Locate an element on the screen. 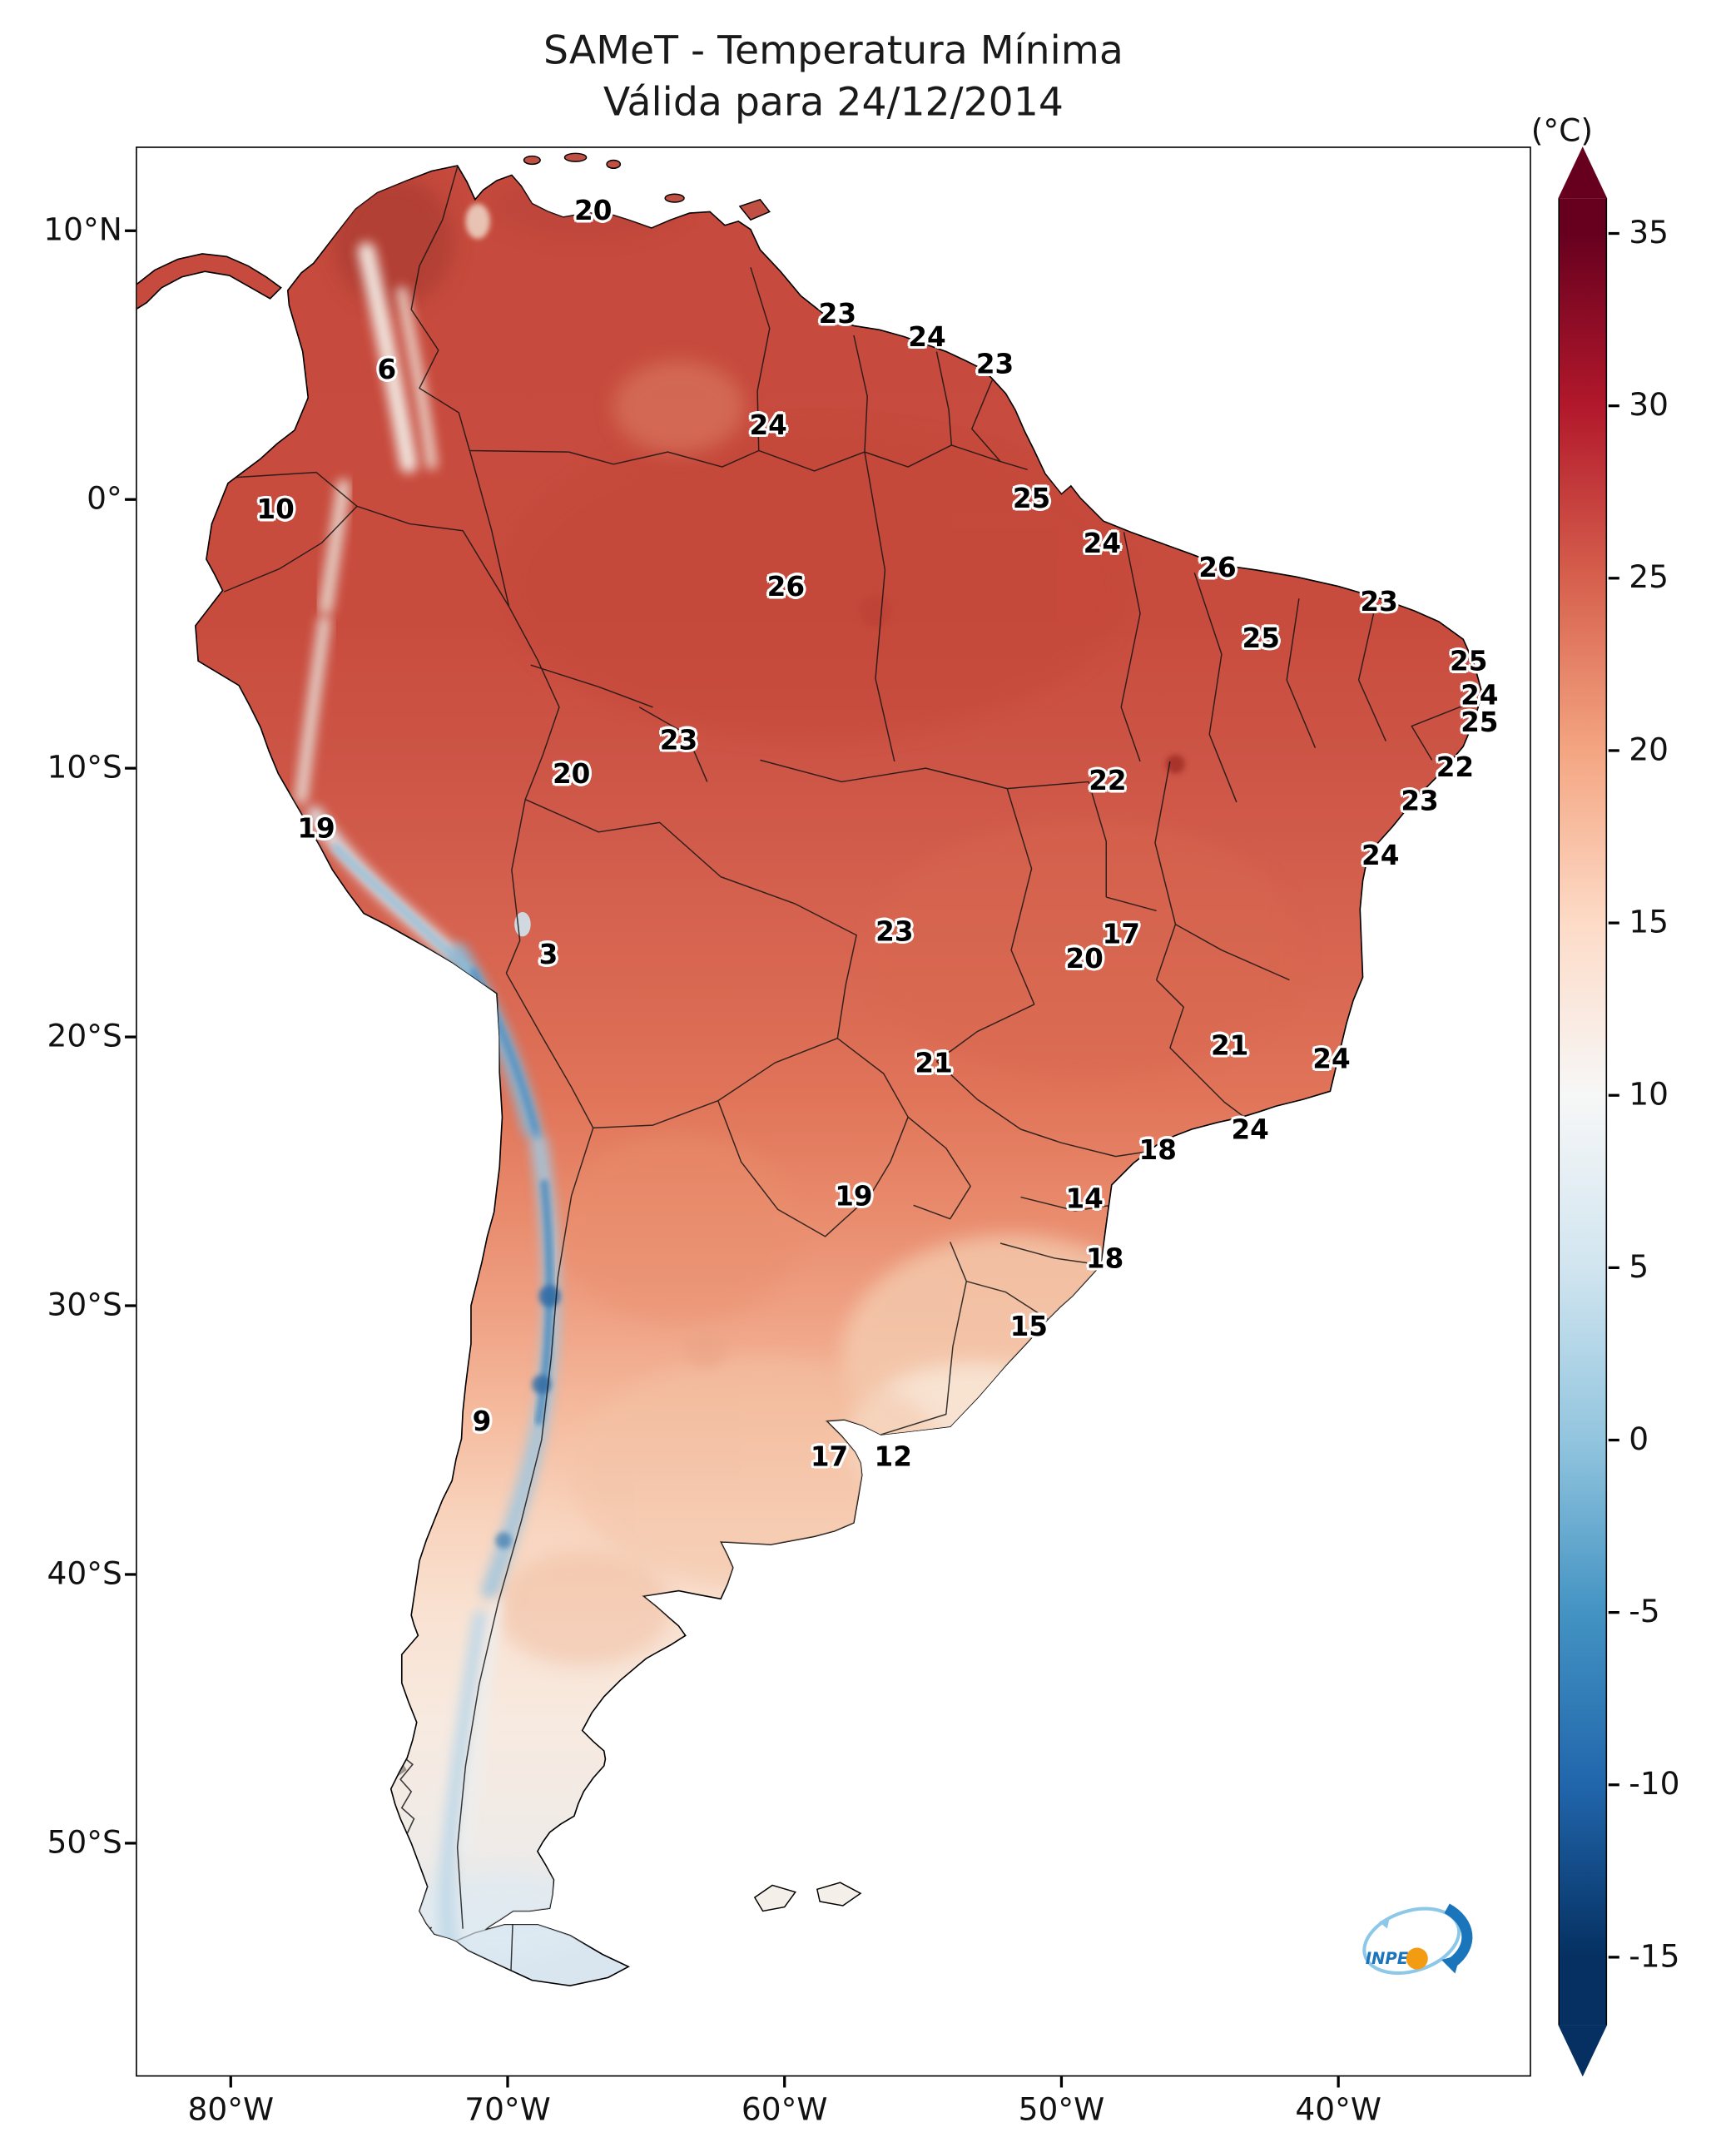 The width and height of the screenshot is (1736, 2152). lon-tick-label: 80°W is located at coordinates (231, 2111).